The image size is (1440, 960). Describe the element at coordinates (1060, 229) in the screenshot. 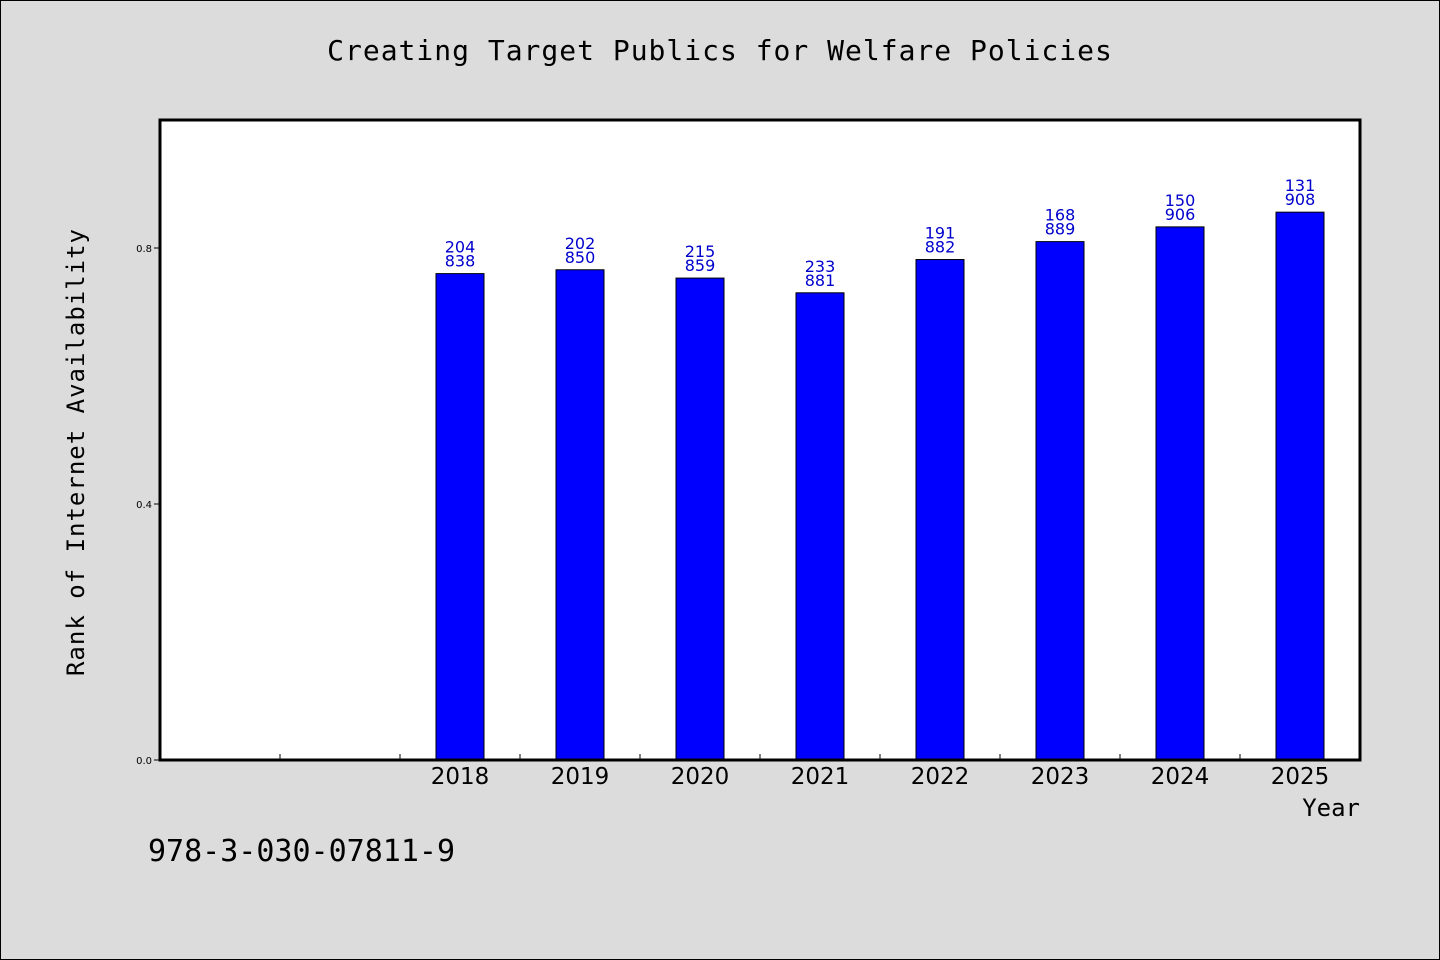

I see `bar-label-bottom-2023: 889` at that location.